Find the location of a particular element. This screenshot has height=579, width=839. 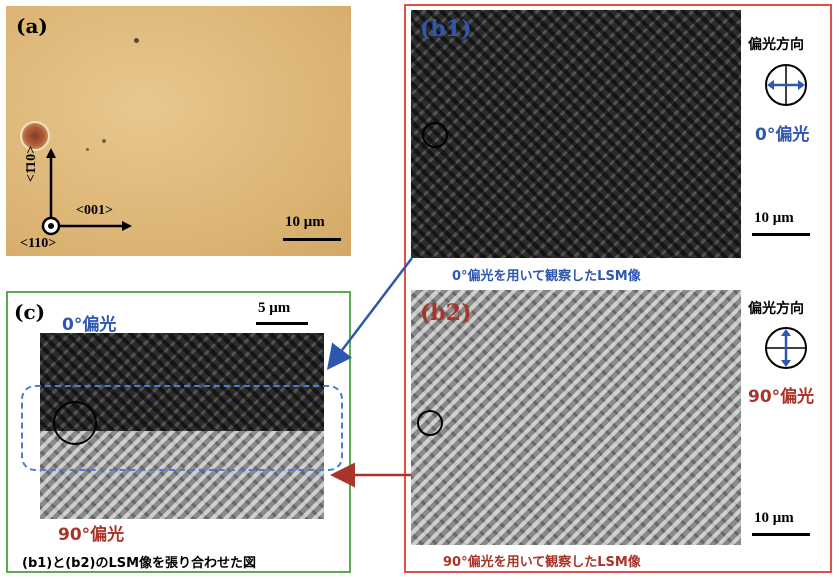

scale-box-b1 is located at coordinates (785, 225).